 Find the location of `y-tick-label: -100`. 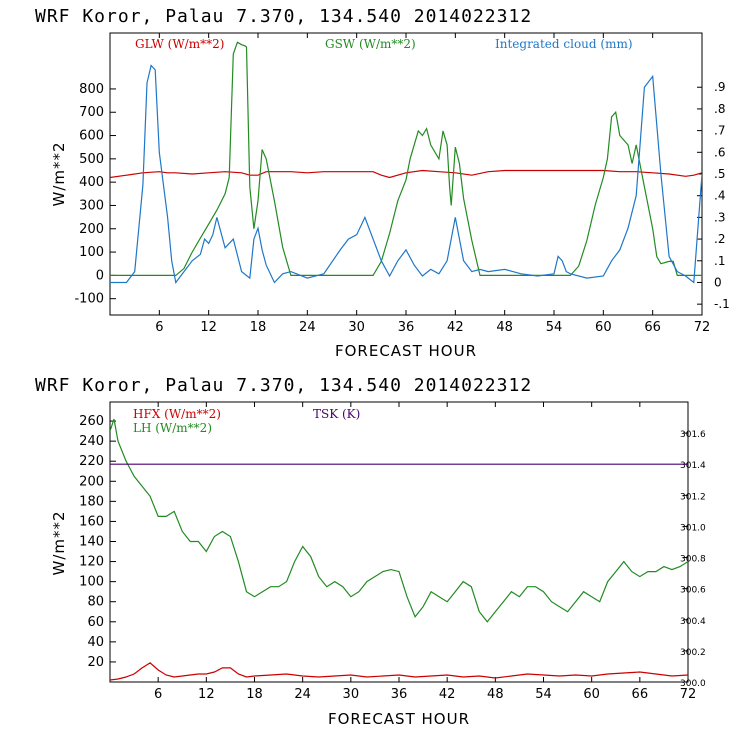

y-tick-label: -100 is located at coordinates (89, 299).